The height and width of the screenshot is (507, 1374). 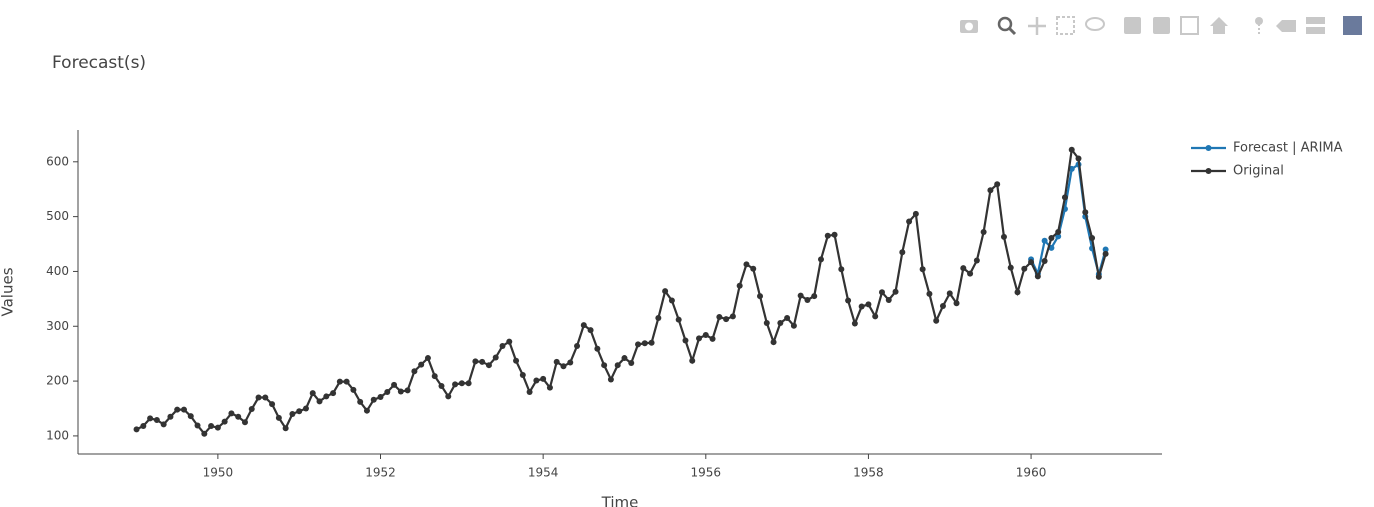 I want to click on autoscale-button, so click(x=1189, y=25).